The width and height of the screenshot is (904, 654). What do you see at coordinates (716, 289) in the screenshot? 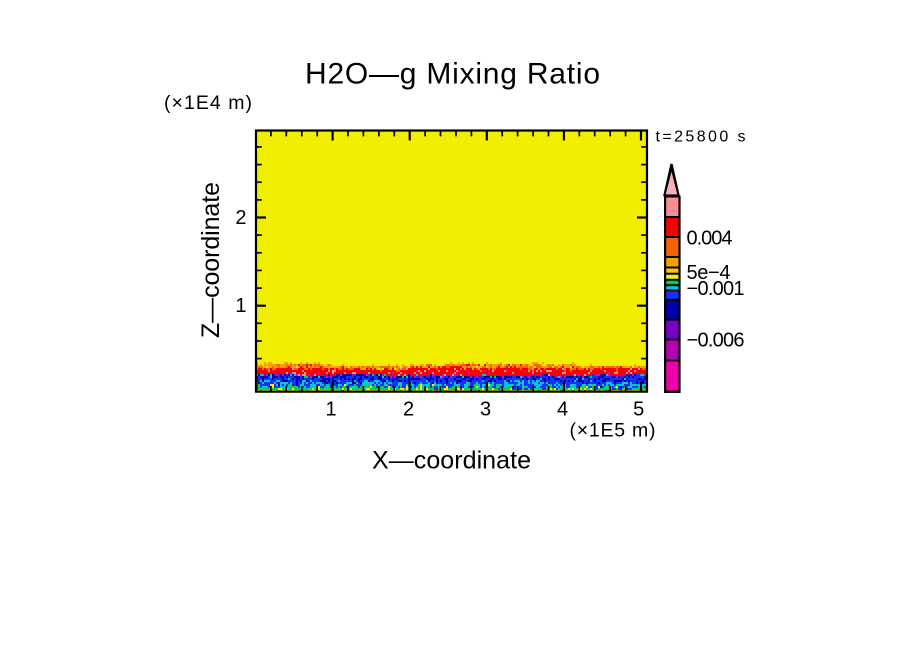
I see `svg-text: −0.001` at bounding box center [716, 289].